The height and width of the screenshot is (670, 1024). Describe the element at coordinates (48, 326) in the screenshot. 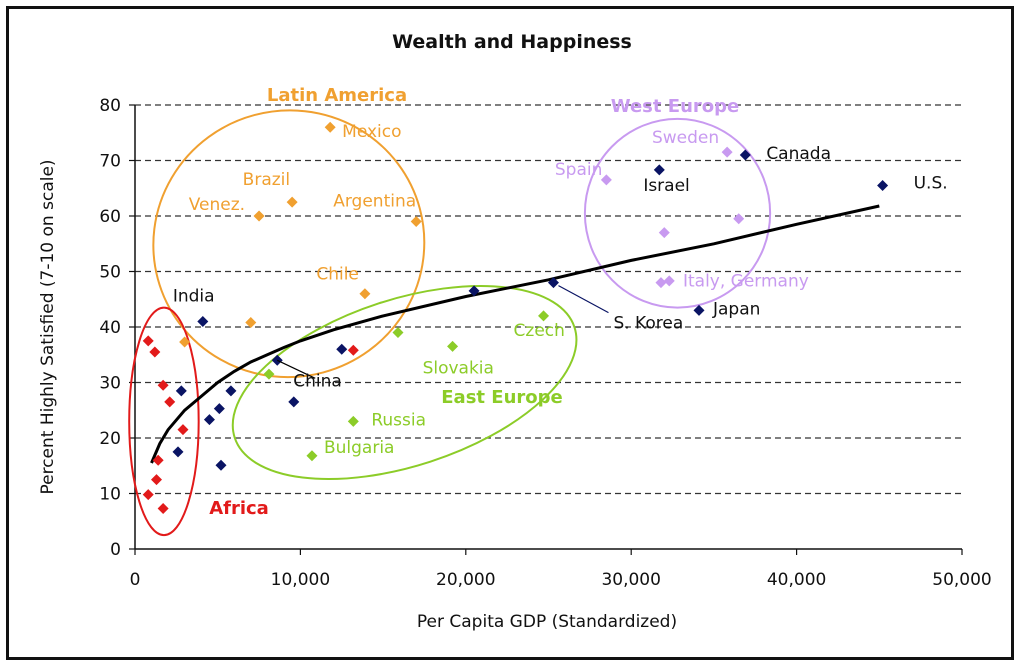

I see `y-axis-title: Percent Highly Satisfied (7-10 on scale)` at that location.